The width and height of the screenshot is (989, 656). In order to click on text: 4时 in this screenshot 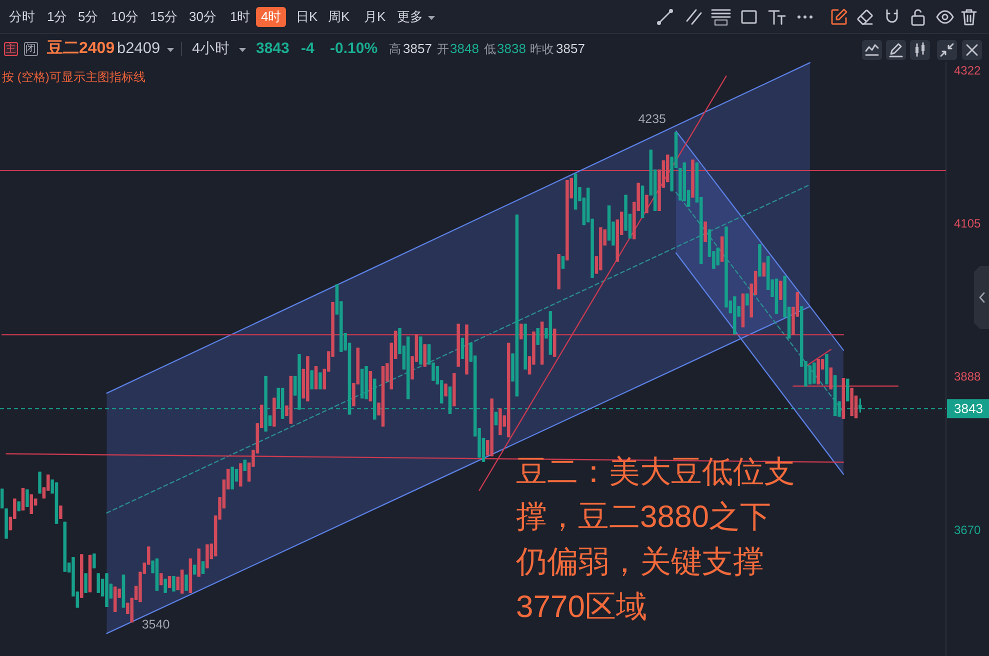, I will do `click(271, 16)`.